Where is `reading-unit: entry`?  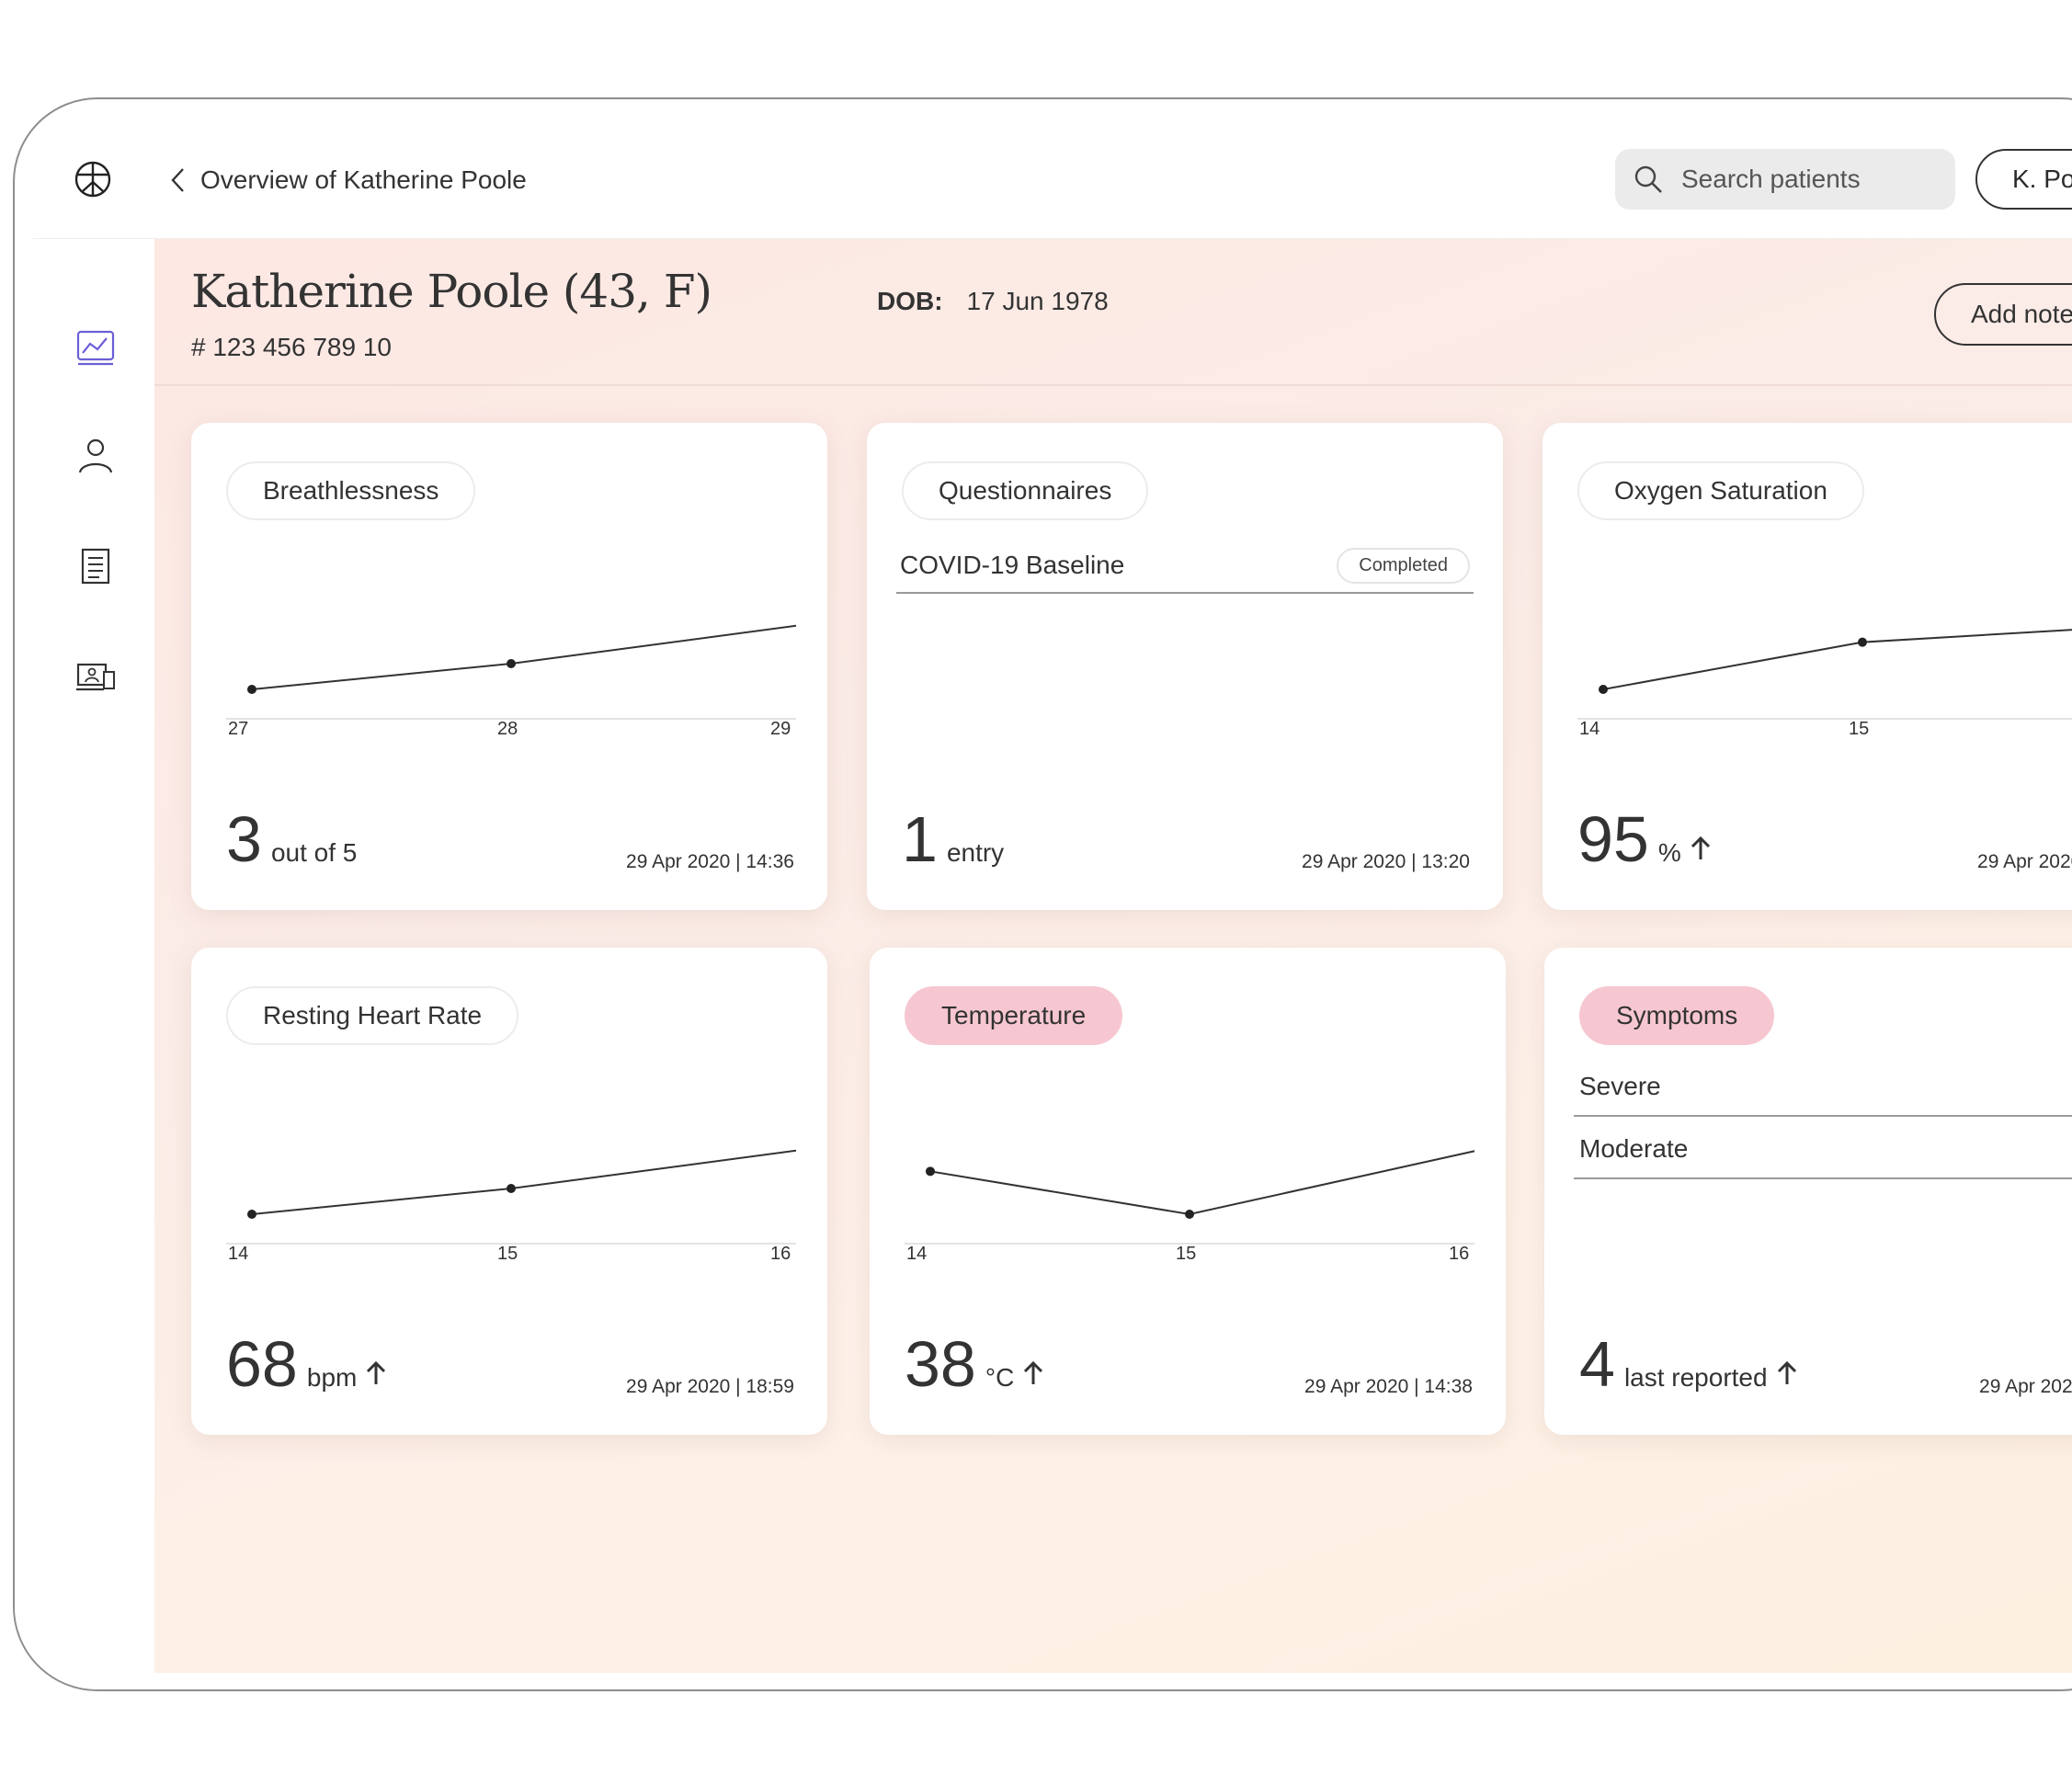 reading-unit: entry is located at coordinates (975, 852).